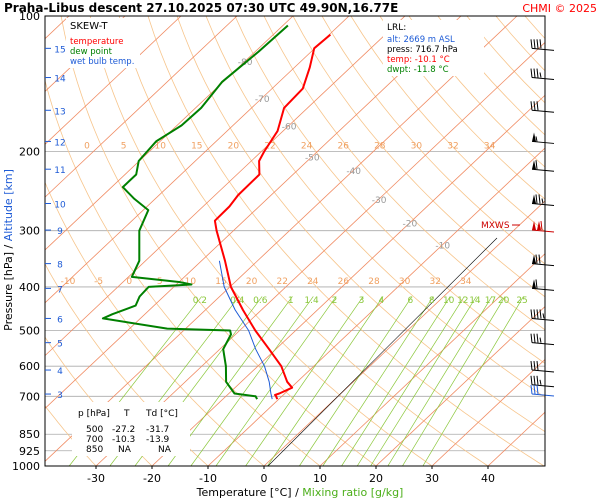  I want to click on legend-title: SKEW-T, so click(89, 26).